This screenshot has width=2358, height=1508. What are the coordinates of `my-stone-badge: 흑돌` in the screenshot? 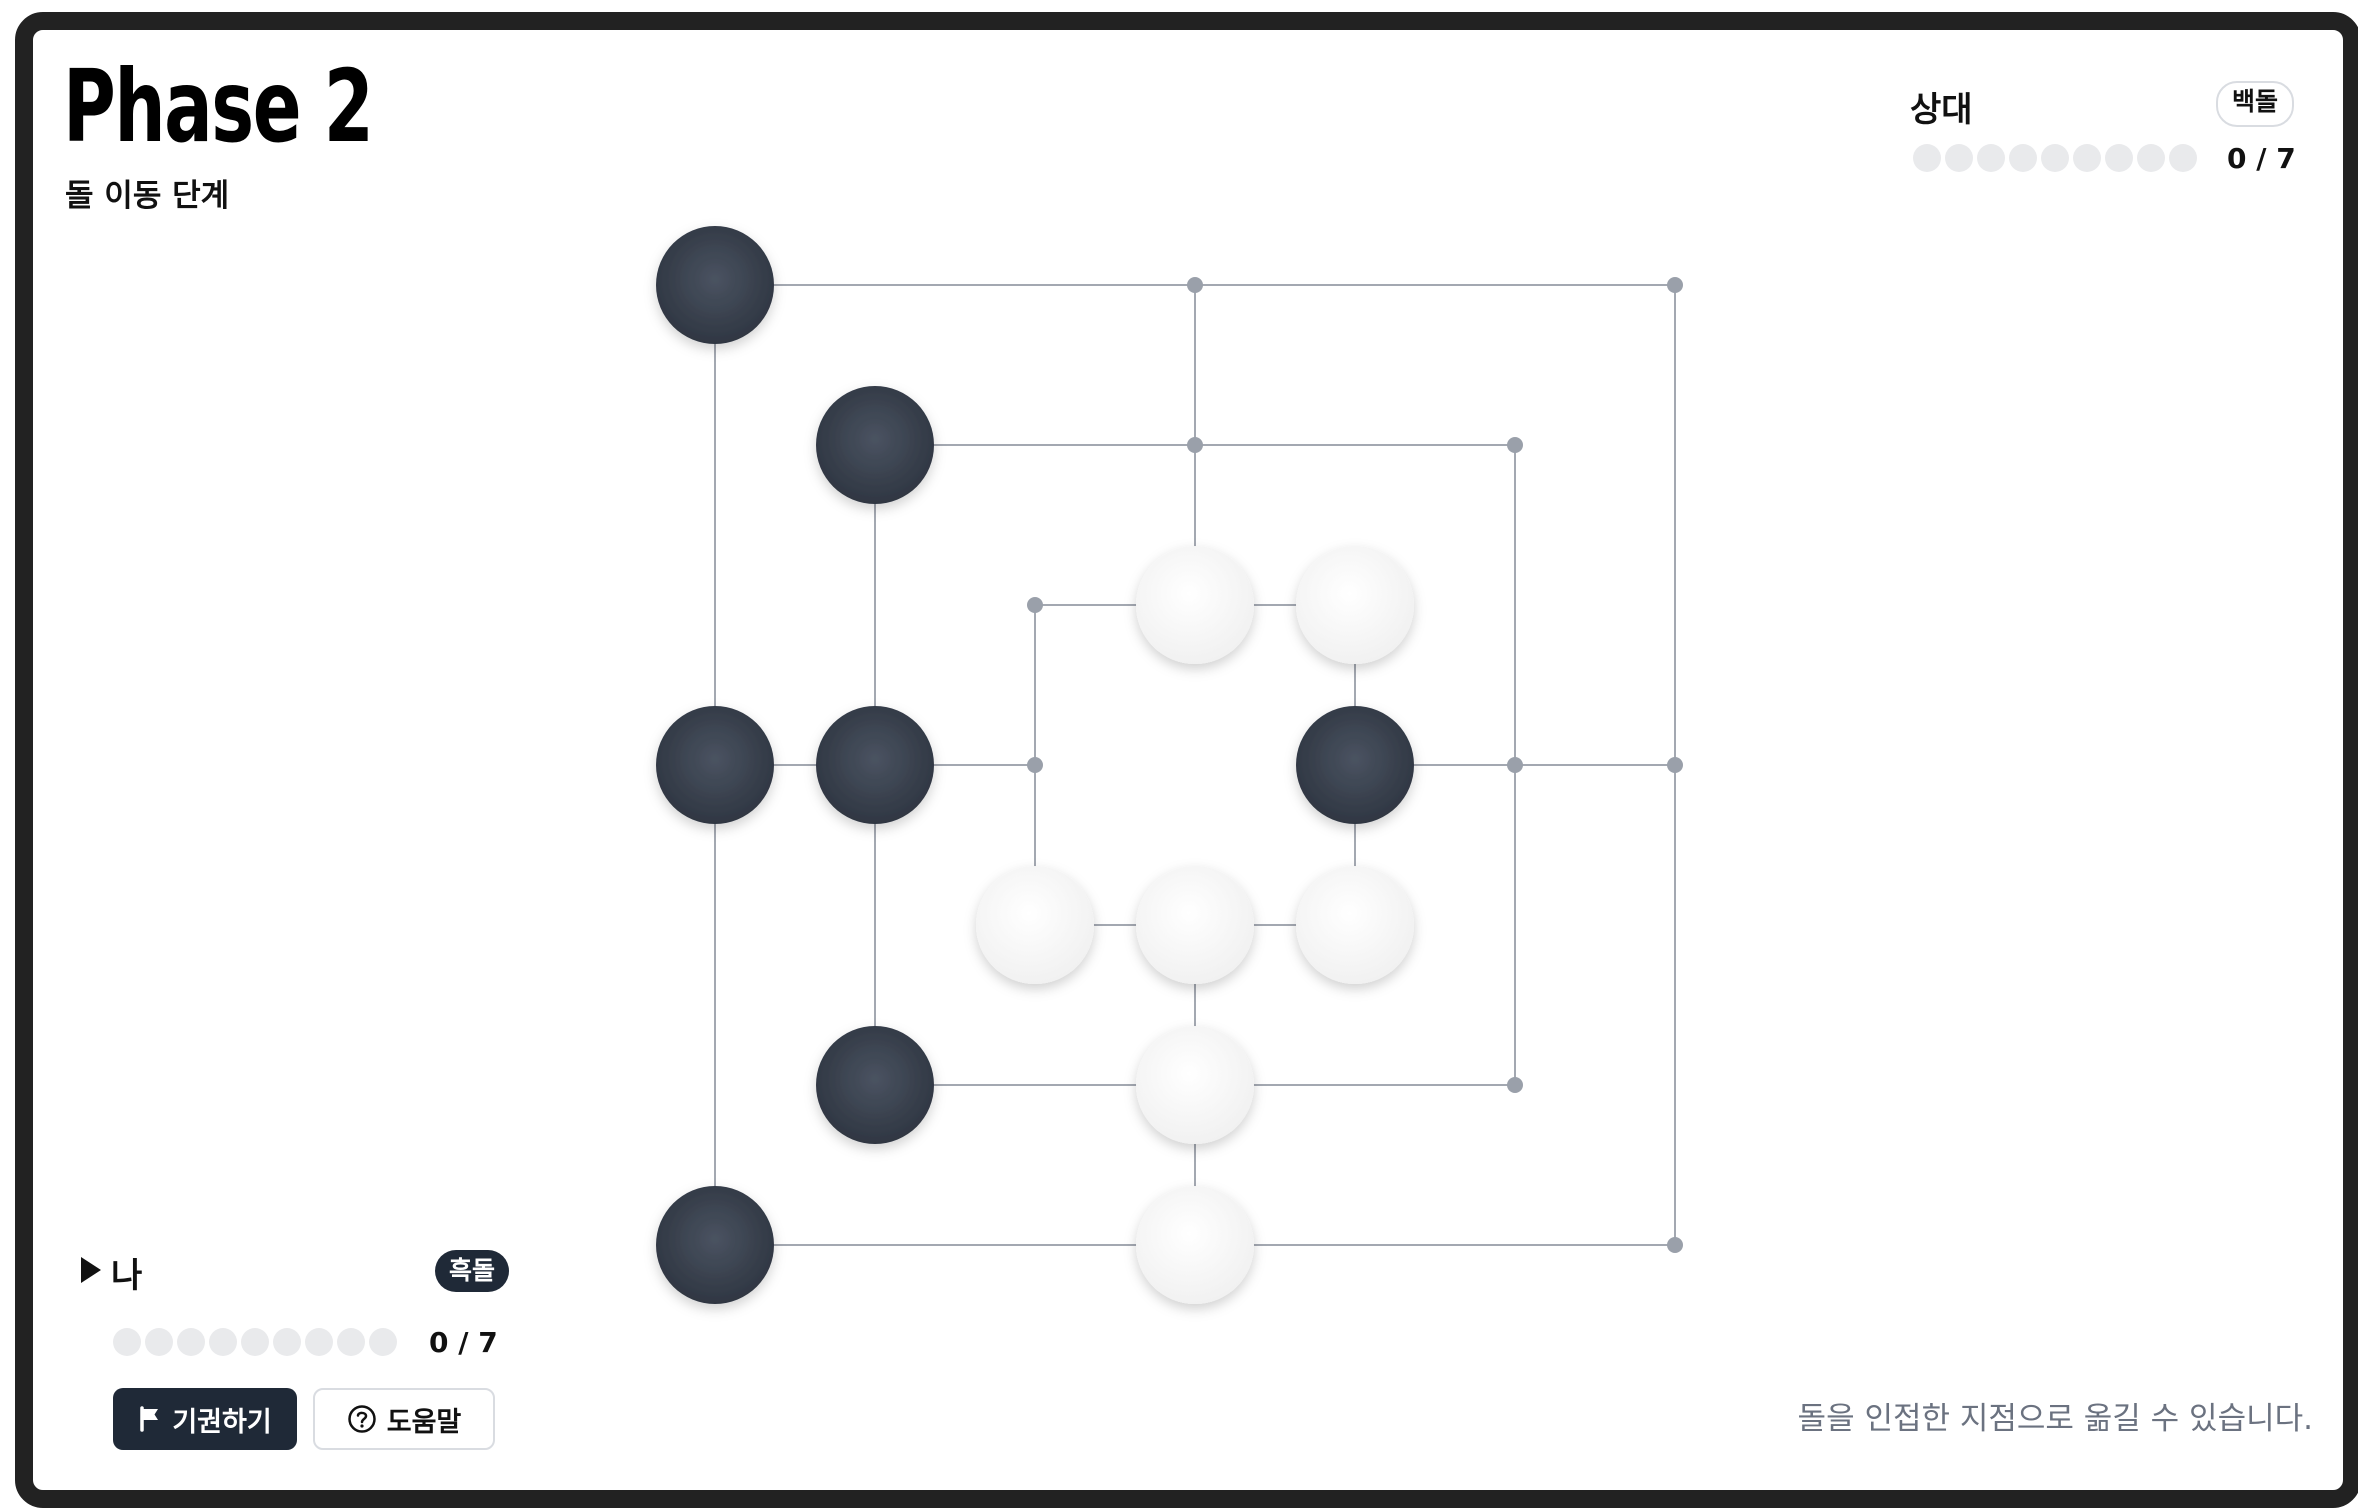 It's located at (472, 1271).